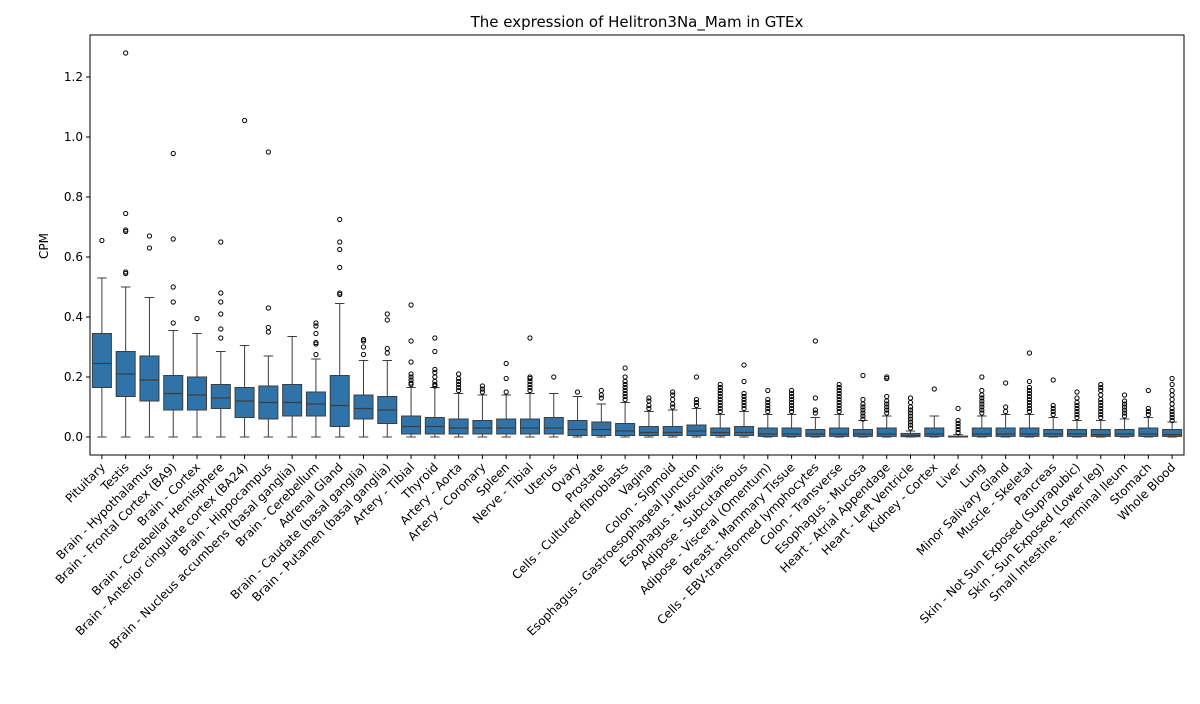  I want to click on y-tick-label: 0.4, so click(73, 317).